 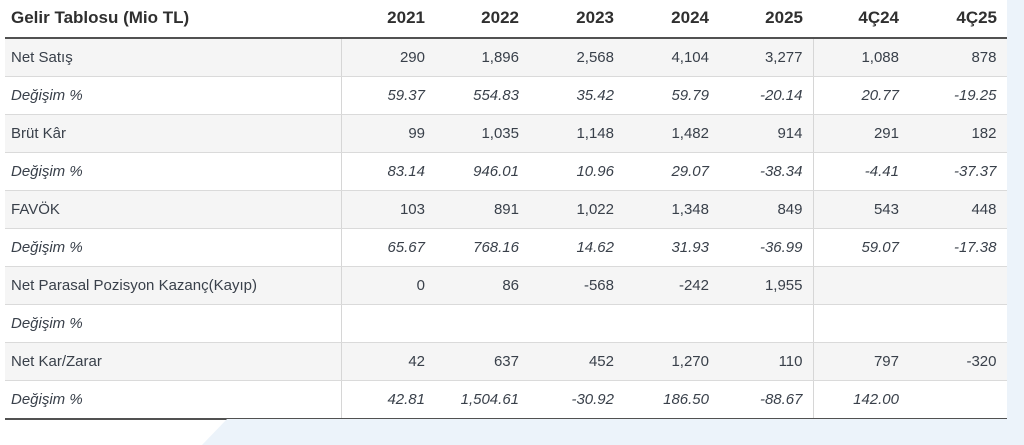 I want to click on table-cell: -36.99, so click(x=766, y=247).